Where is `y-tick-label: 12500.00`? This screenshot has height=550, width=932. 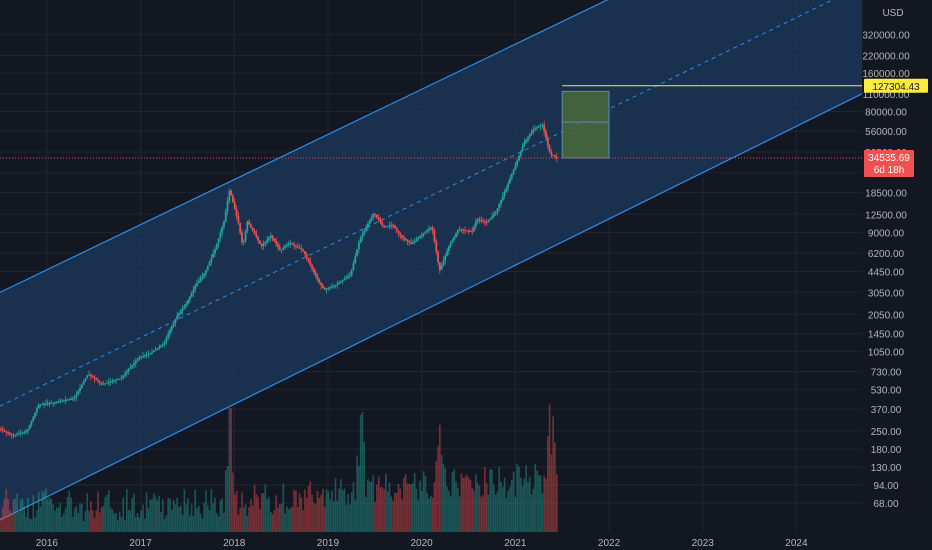
y-tick-label: 12500.00 is located at coordinates (886, 215).